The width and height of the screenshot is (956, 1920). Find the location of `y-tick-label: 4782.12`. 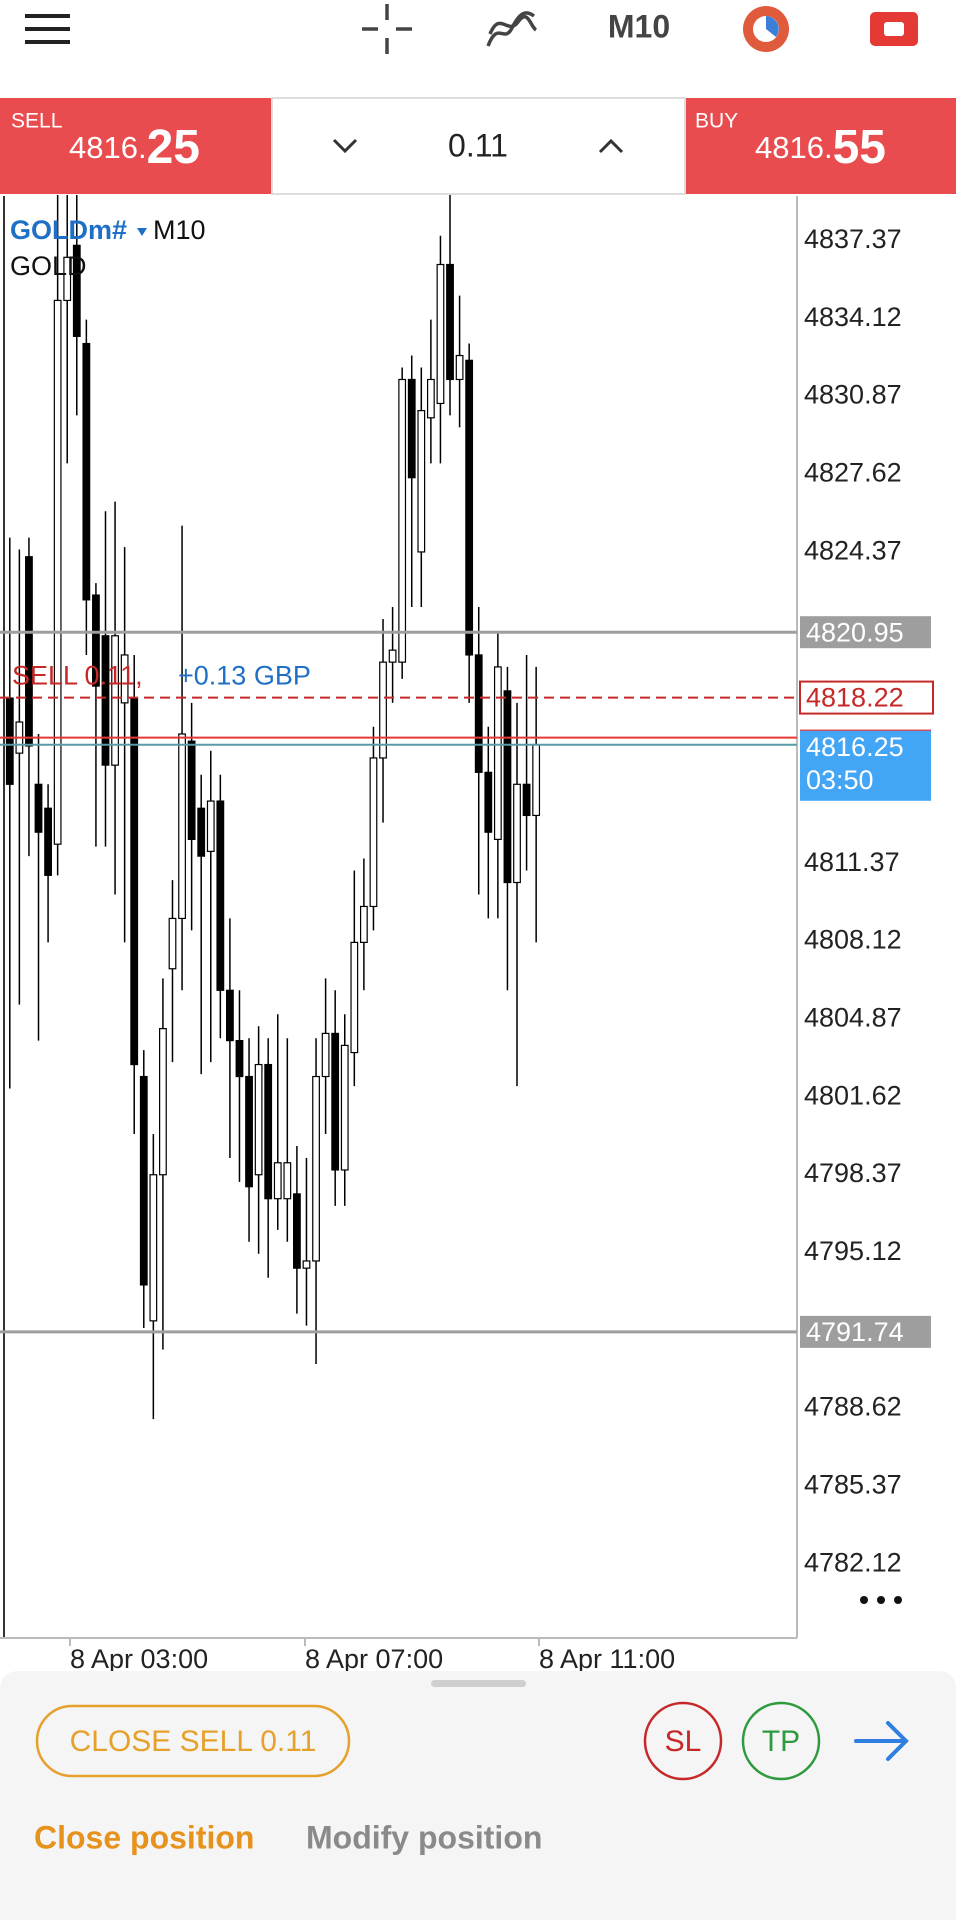

y-tick-label: 4782.12 is located at coordinates (853, 1562).